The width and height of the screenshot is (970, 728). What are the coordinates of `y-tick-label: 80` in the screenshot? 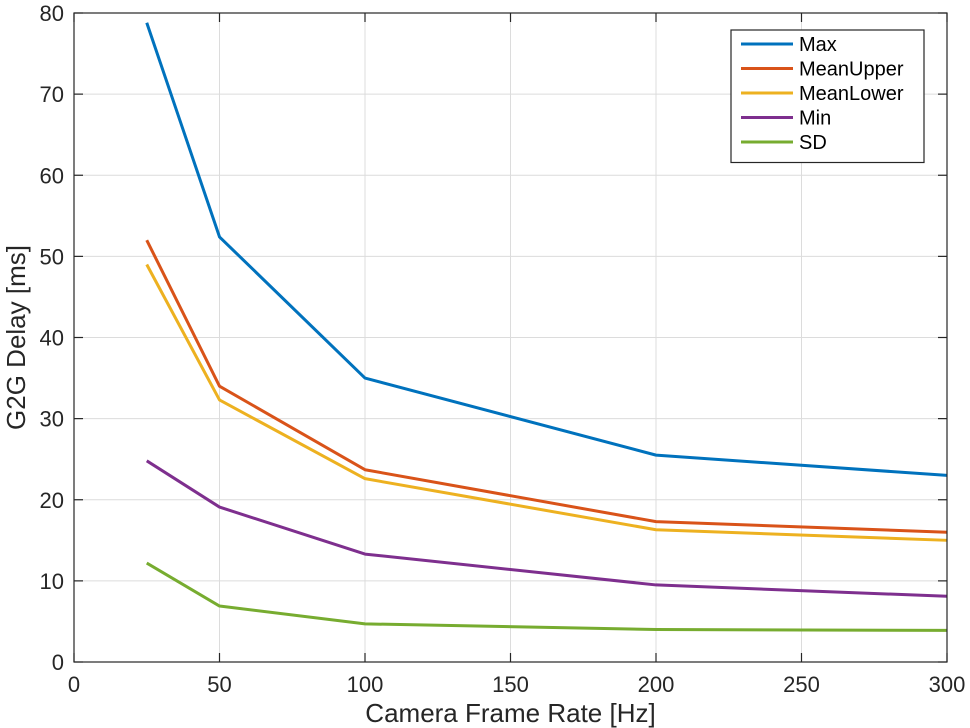 It's located at (52, 13).